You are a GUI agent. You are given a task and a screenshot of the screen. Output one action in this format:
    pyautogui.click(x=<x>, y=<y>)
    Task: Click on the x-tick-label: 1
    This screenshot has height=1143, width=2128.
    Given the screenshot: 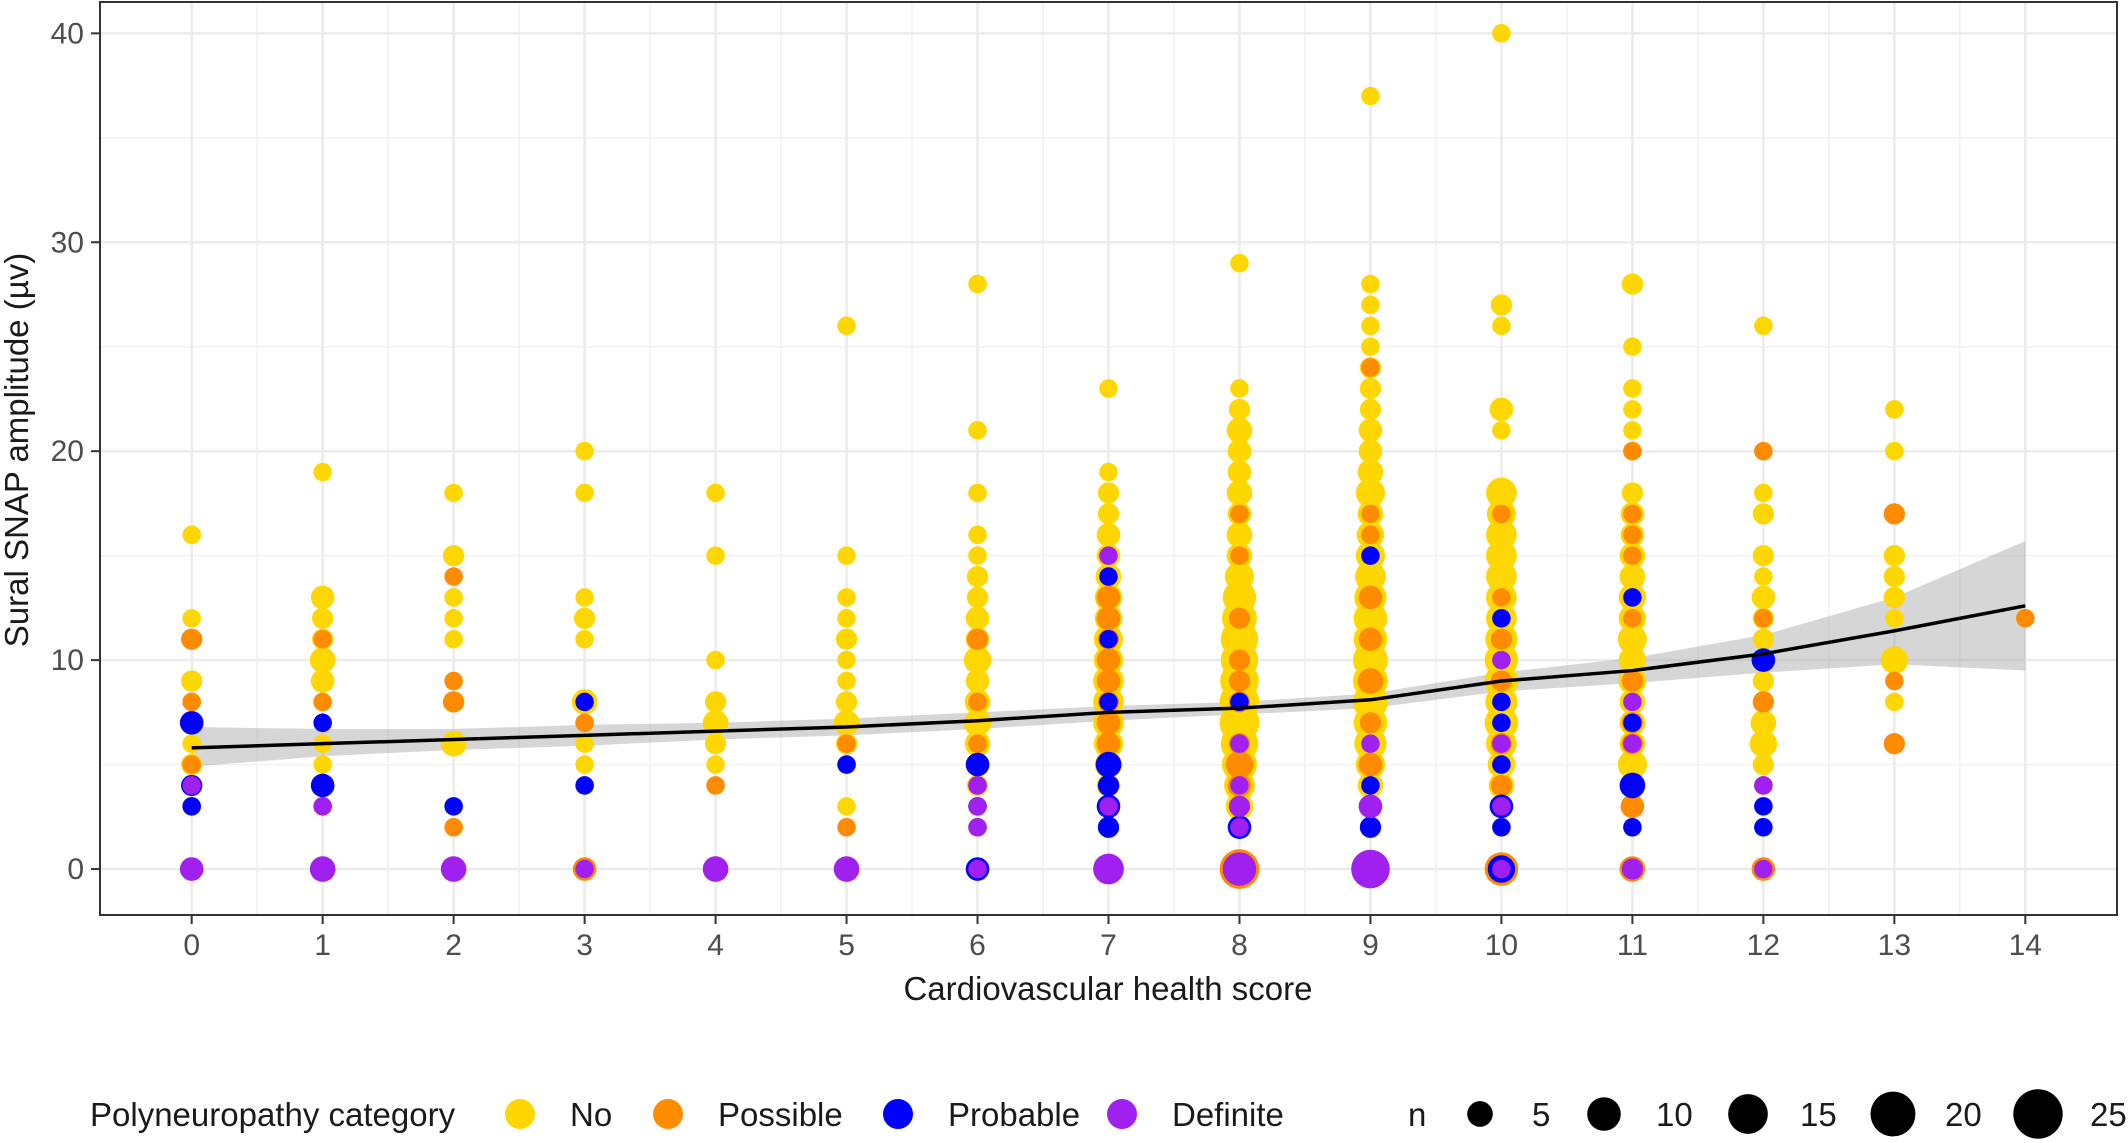 What is the action you would take?
    pyautogui.click(x=322, y=945)
    